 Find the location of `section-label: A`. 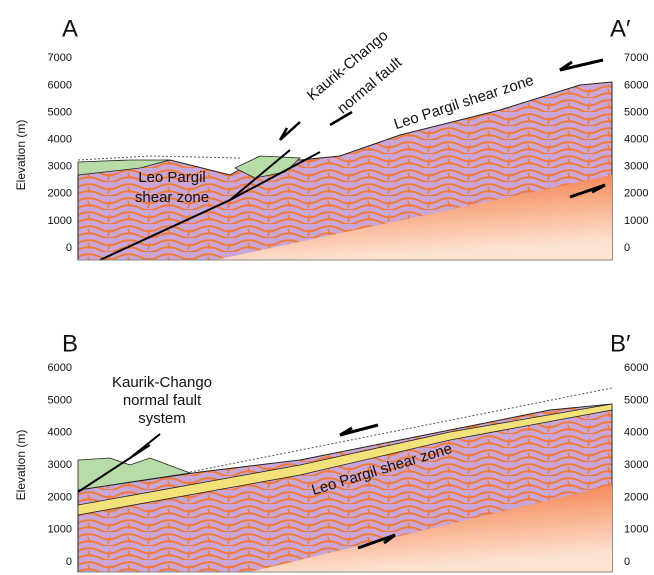

section-label: A is located at coordinates (70, 28).